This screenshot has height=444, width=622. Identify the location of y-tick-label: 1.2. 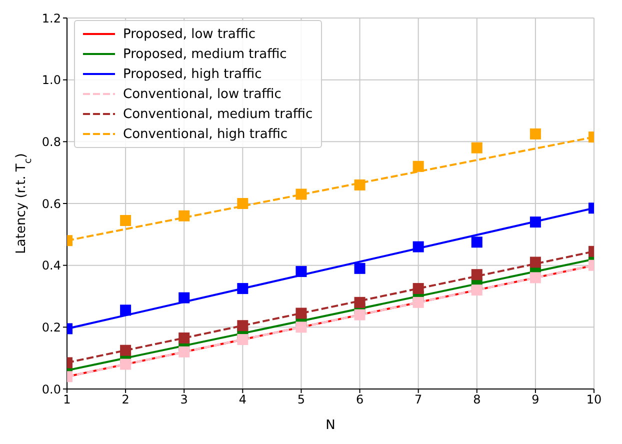
(51, 18).